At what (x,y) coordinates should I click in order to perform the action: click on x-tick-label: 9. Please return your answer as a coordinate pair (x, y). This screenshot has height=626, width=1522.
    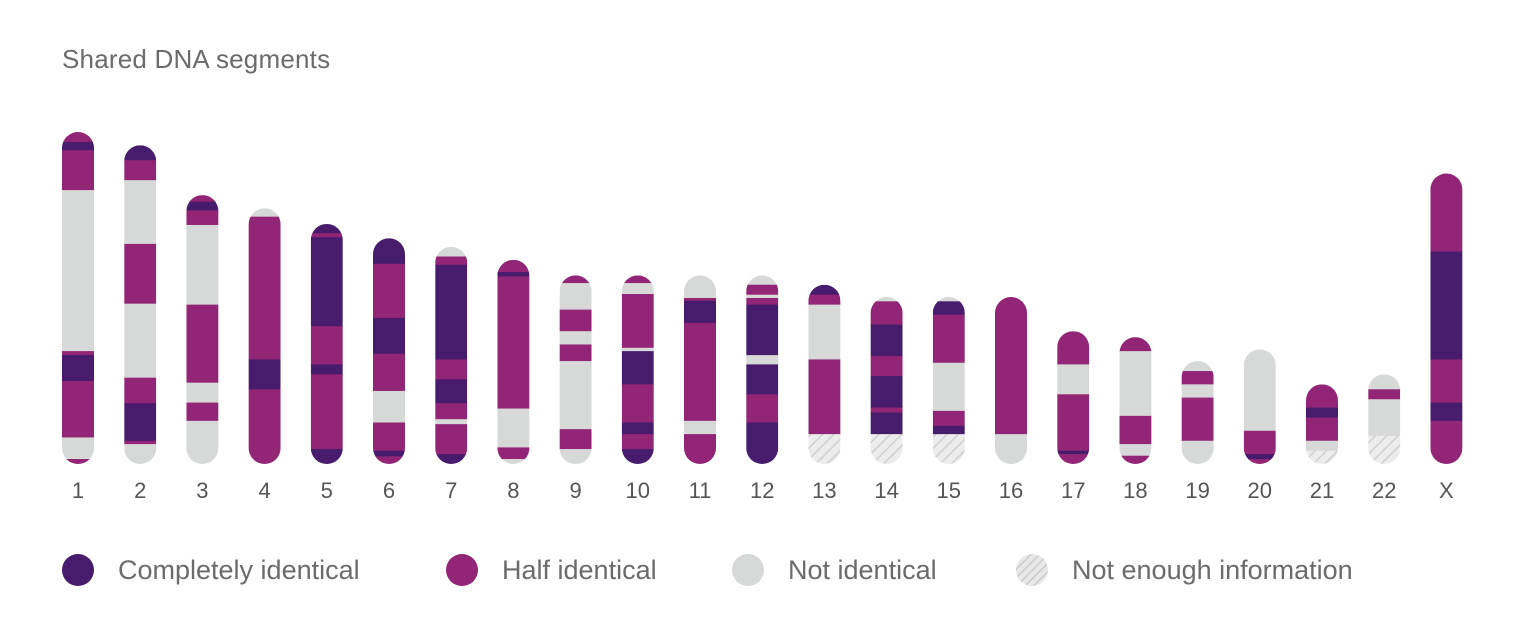
    Looking at the image, I should click on (575, 490).